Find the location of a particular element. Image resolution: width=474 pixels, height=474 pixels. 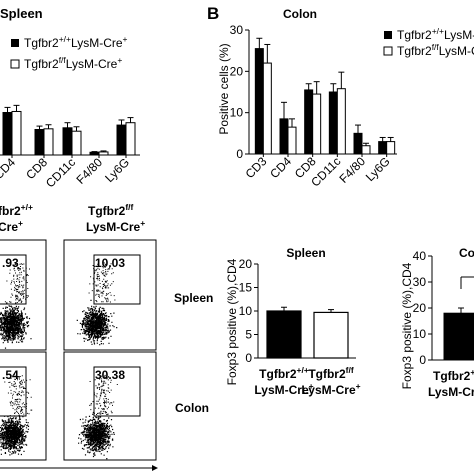

panel-b-letter: B is located at coordinates (213, 13).